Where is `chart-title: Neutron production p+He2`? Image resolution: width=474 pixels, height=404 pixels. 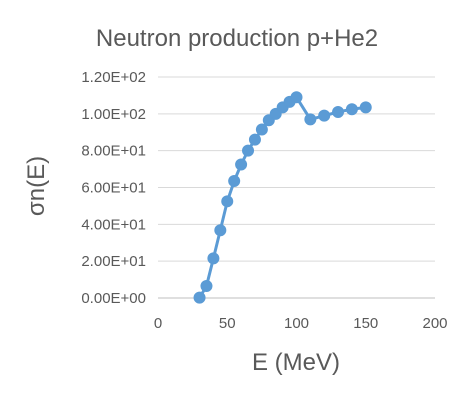 chart-title: Neutron production p+He2 is located at coordinates (237, 38).